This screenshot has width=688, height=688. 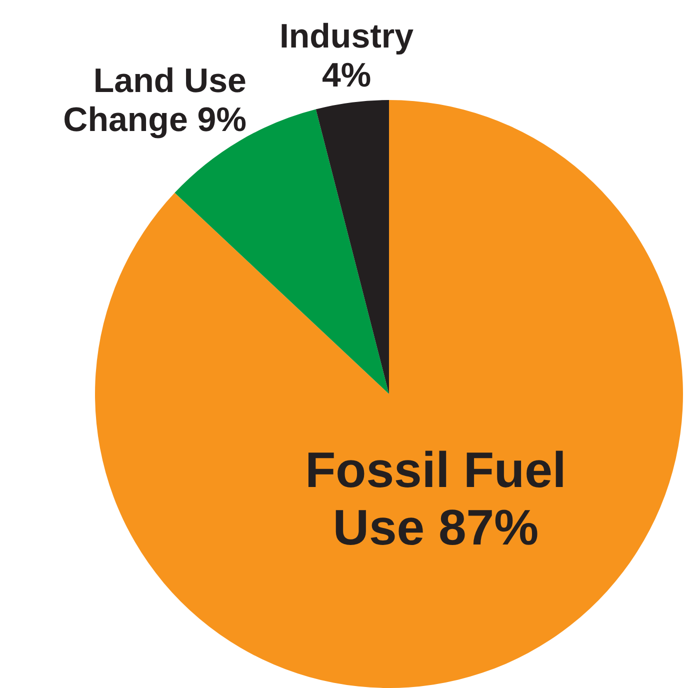 What do you see at coordinates (347, 75) in the screenshot?
I see `data-label: 4%` at bounding box center [347, 75].